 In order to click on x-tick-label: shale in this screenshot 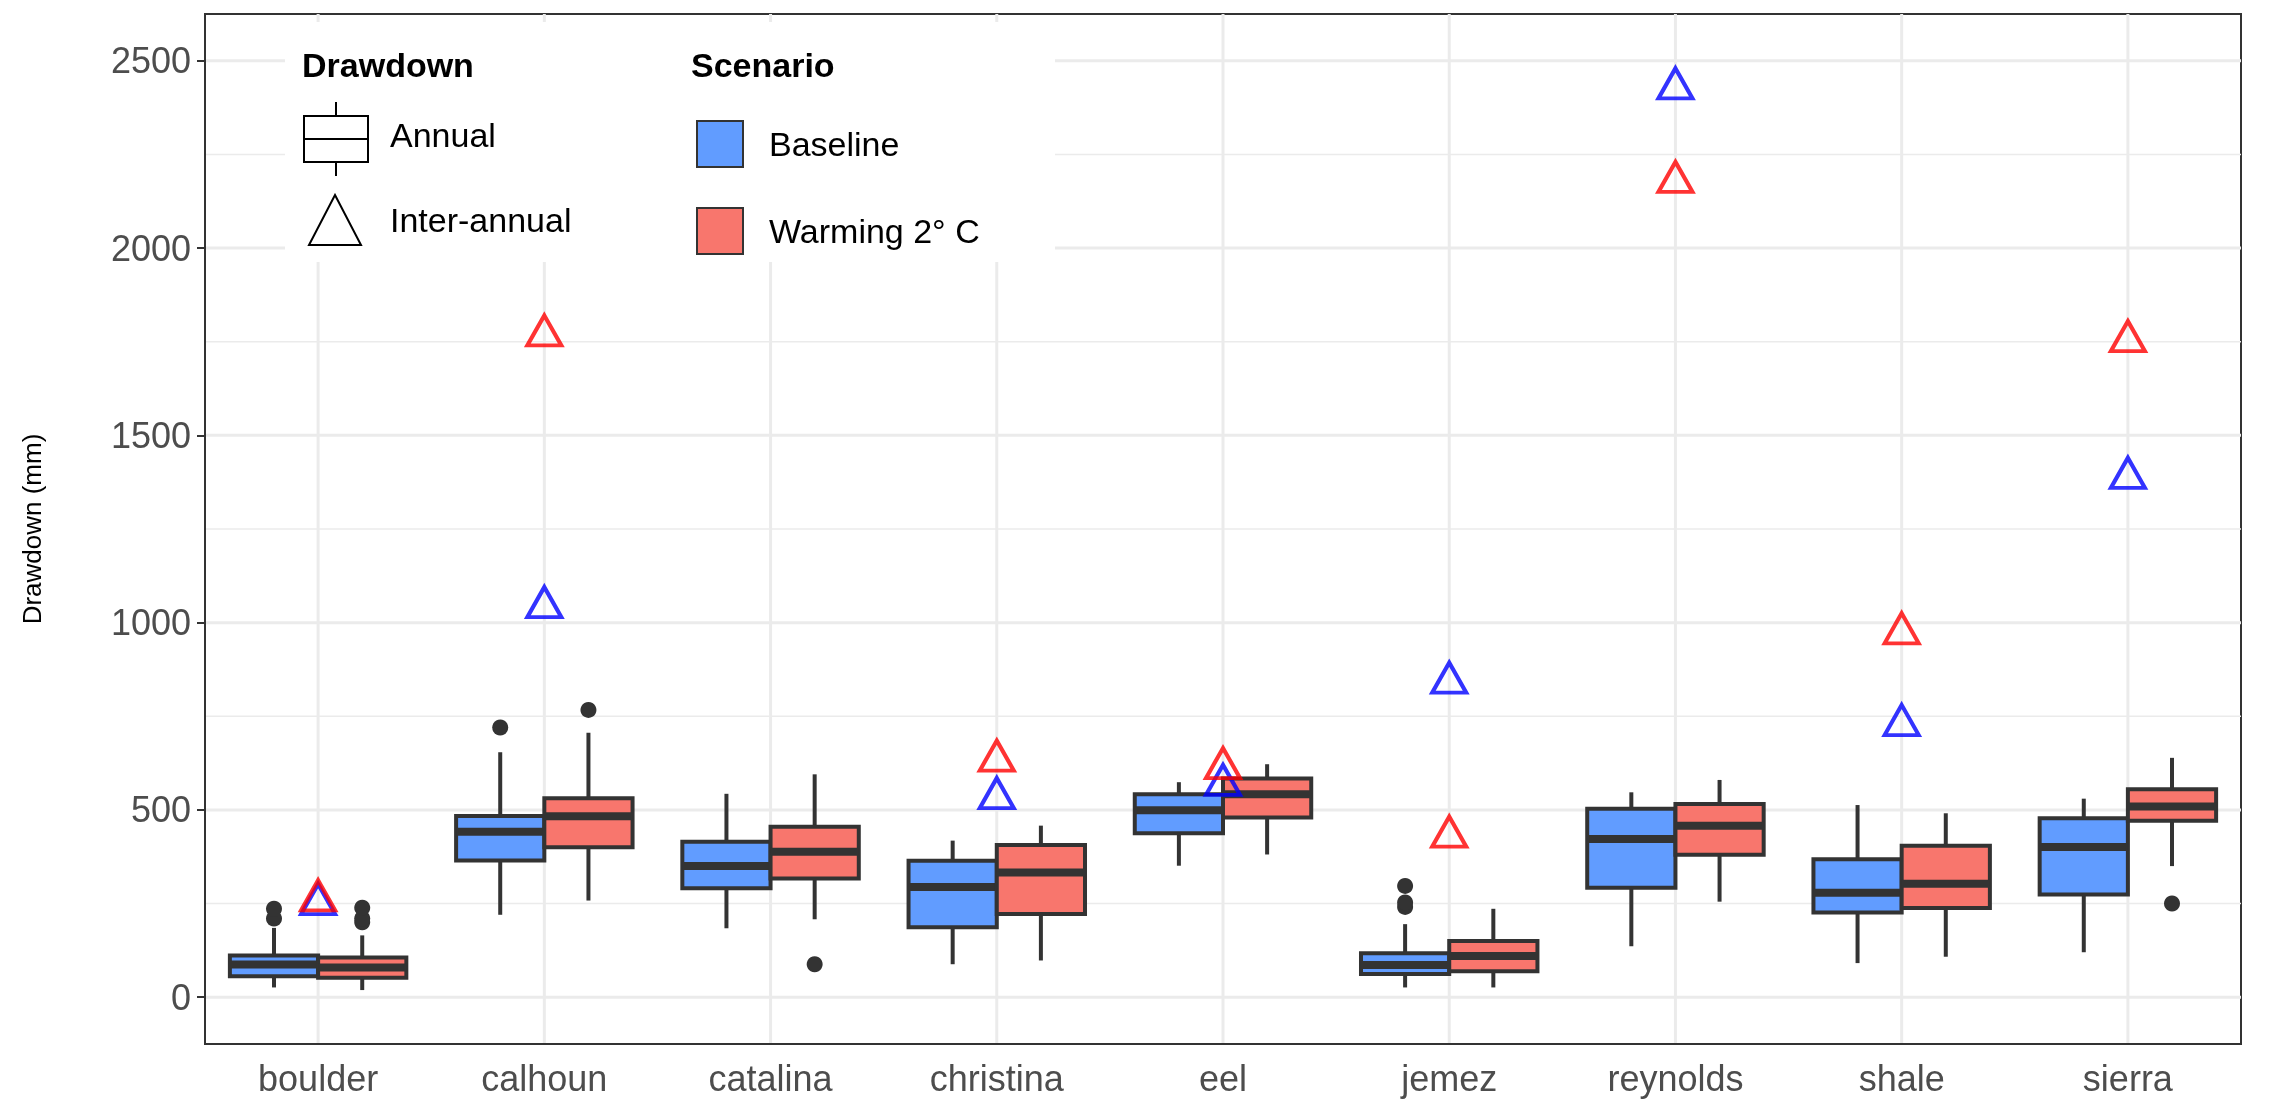, I will do `click(1901, 1078)`.